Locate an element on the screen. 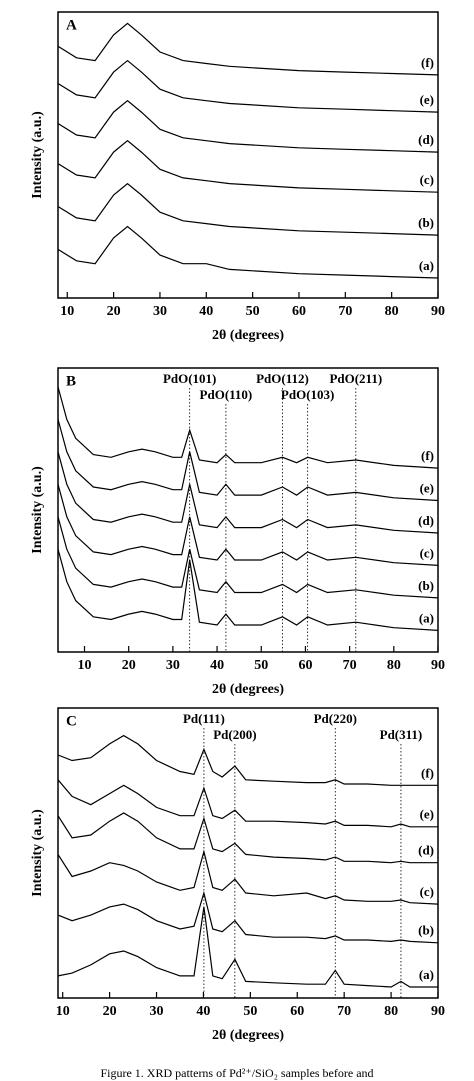  panel-label: C is located at coordinates (71, 721).